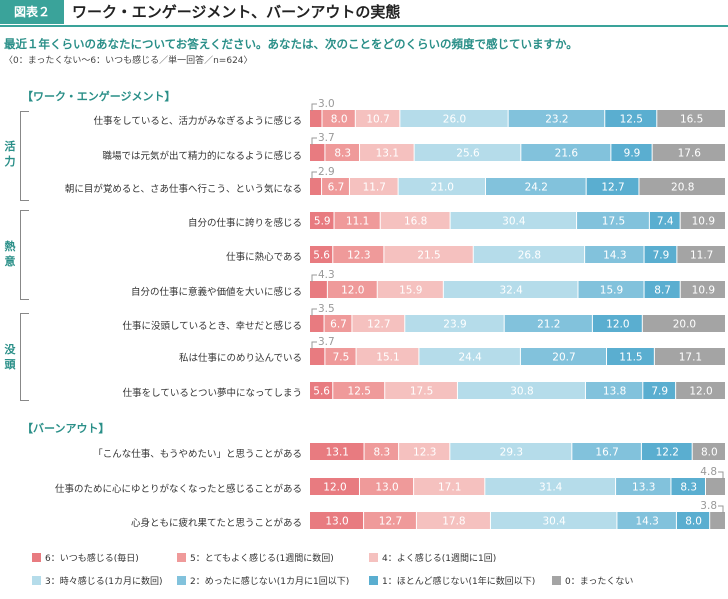 The height and width of the screenshot is (599, 728). I want to click on bar-value-label: 8.0, so click(339, 120).